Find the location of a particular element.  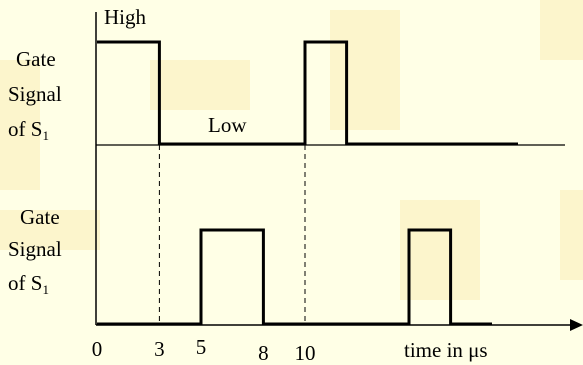

upper-gate-label: Gate Signal of S1 is located at coordinates (35, 95).